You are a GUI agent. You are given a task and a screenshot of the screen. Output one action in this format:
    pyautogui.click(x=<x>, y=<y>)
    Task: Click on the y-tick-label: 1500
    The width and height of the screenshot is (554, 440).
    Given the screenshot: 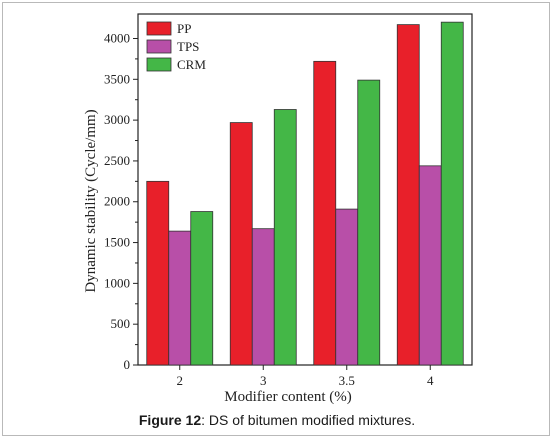 What is the action you would take?
    pyautogui.click(x=117, y=242)
    